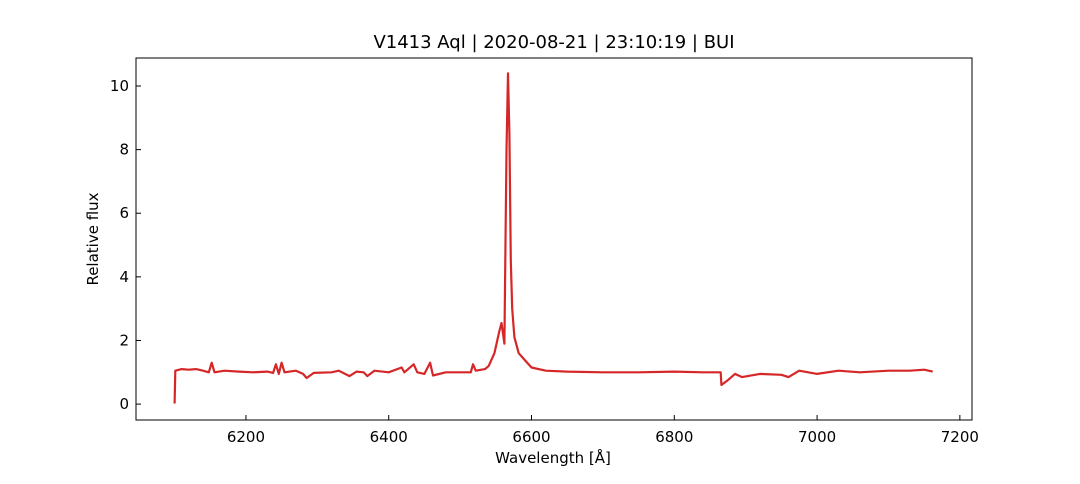  Describe the element at coordinates (119, 86) in the screenshot. I see `y-tick-label: 10` at that location.